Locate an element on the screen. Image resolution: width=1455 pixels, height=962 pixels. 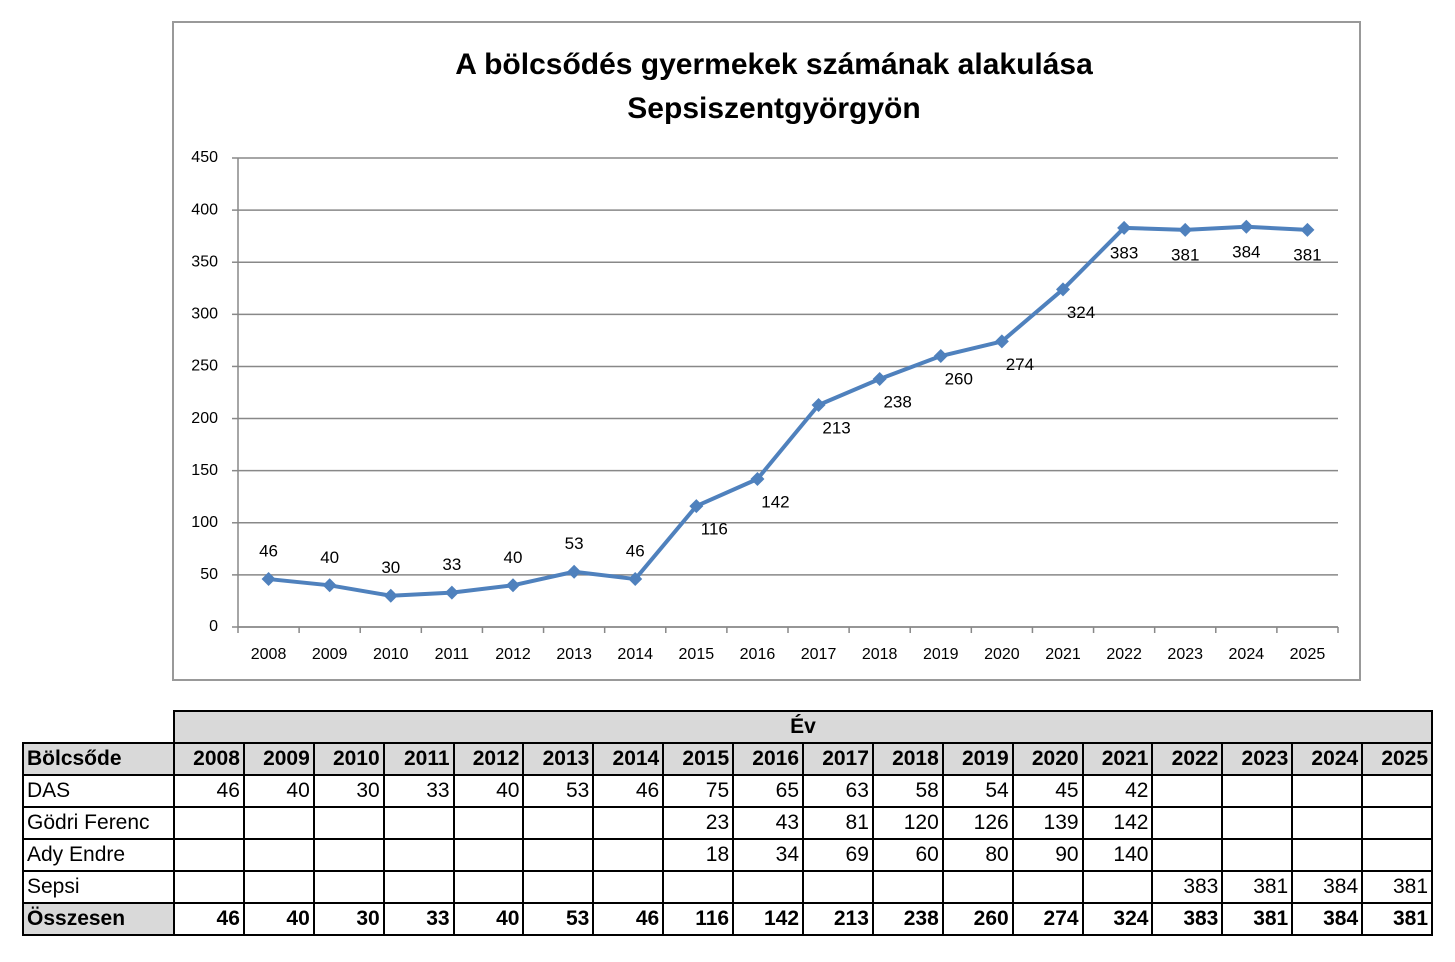
table-cell: 126 is located at coordinates (977, 823).